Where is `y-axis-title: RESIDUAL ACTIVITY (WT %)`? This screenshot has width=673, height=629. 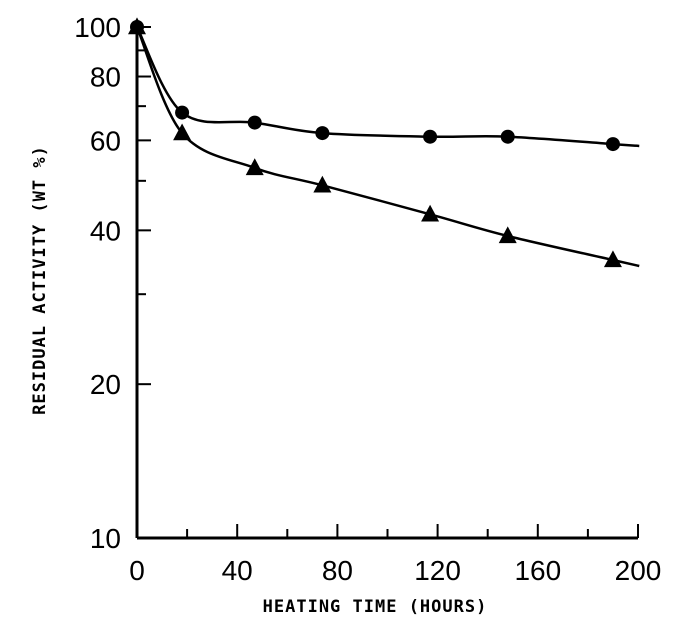
y-axis-title: RESIDUAL ACTIVITY (WT %) is located at coordinates (40, 280).